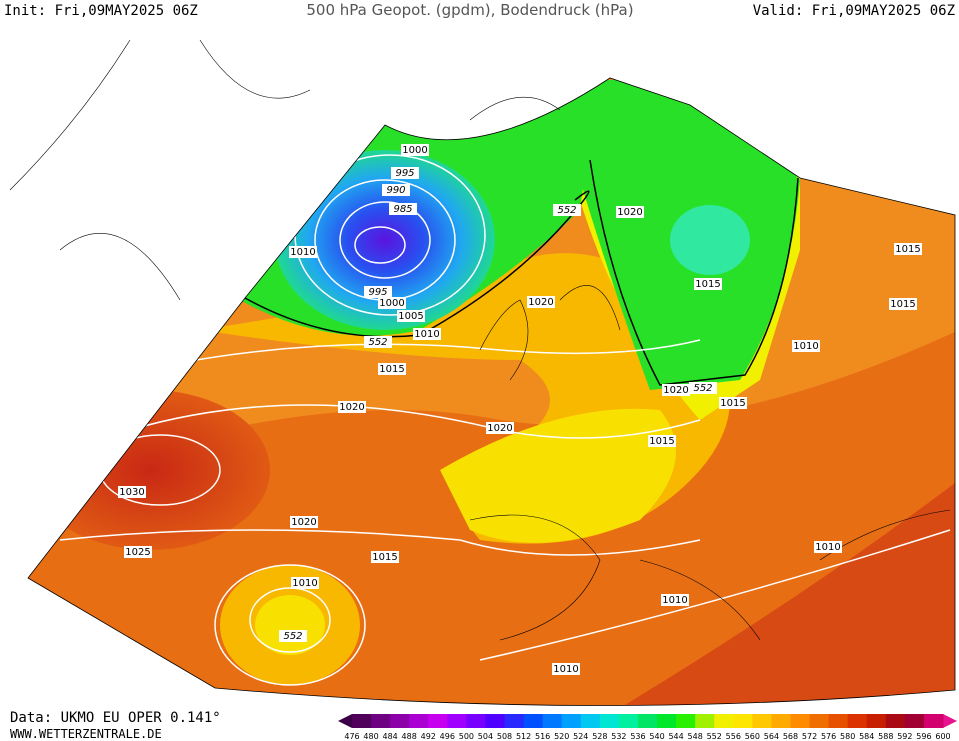 This screenshot has height=741, width=959. What do you see at coordinates (466, 736) in the screenshot?
I see `colorbar-label: 500` at bounding box center [466, 736].